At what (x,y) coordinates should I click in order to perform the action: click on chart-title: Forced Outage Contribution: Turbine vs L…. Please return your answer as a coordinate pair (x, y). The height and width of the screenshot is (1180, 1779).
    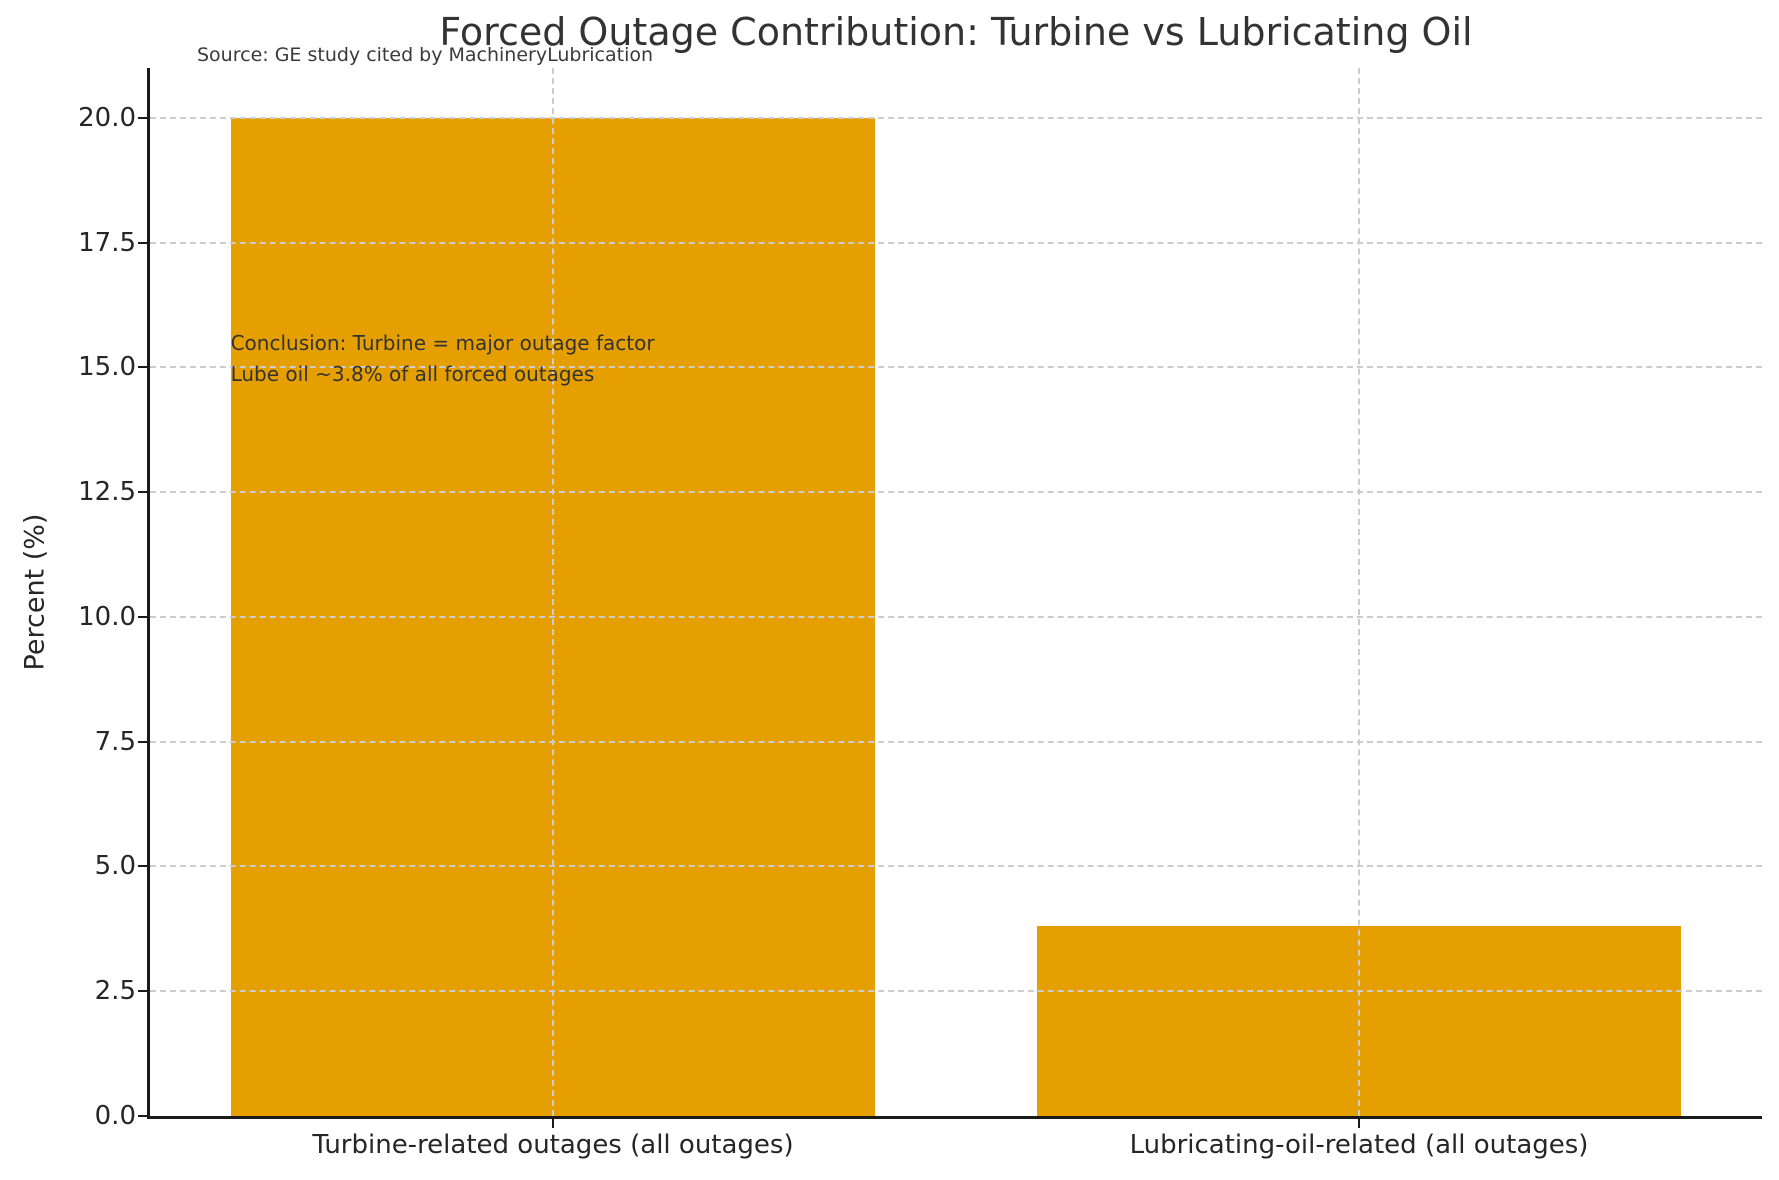
    Looking at the image, I should click on (956, 32).